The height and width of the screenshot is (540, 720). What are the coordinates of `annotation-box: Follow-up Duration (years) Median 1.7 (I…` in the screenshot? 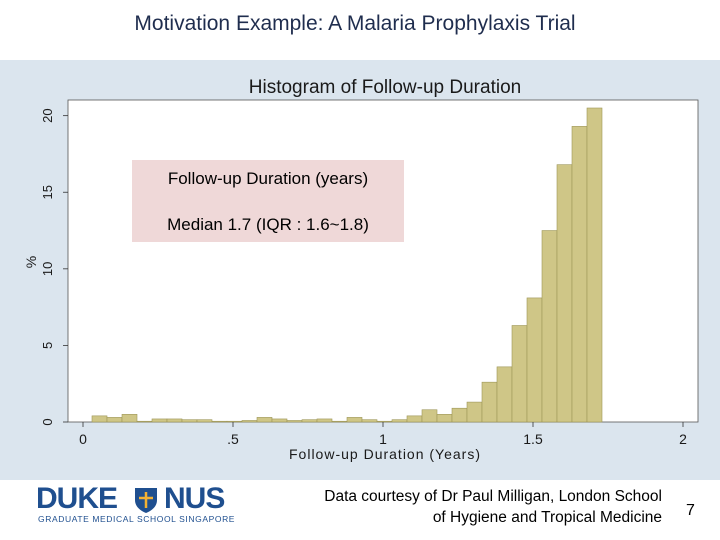 It's located at (268, 201).